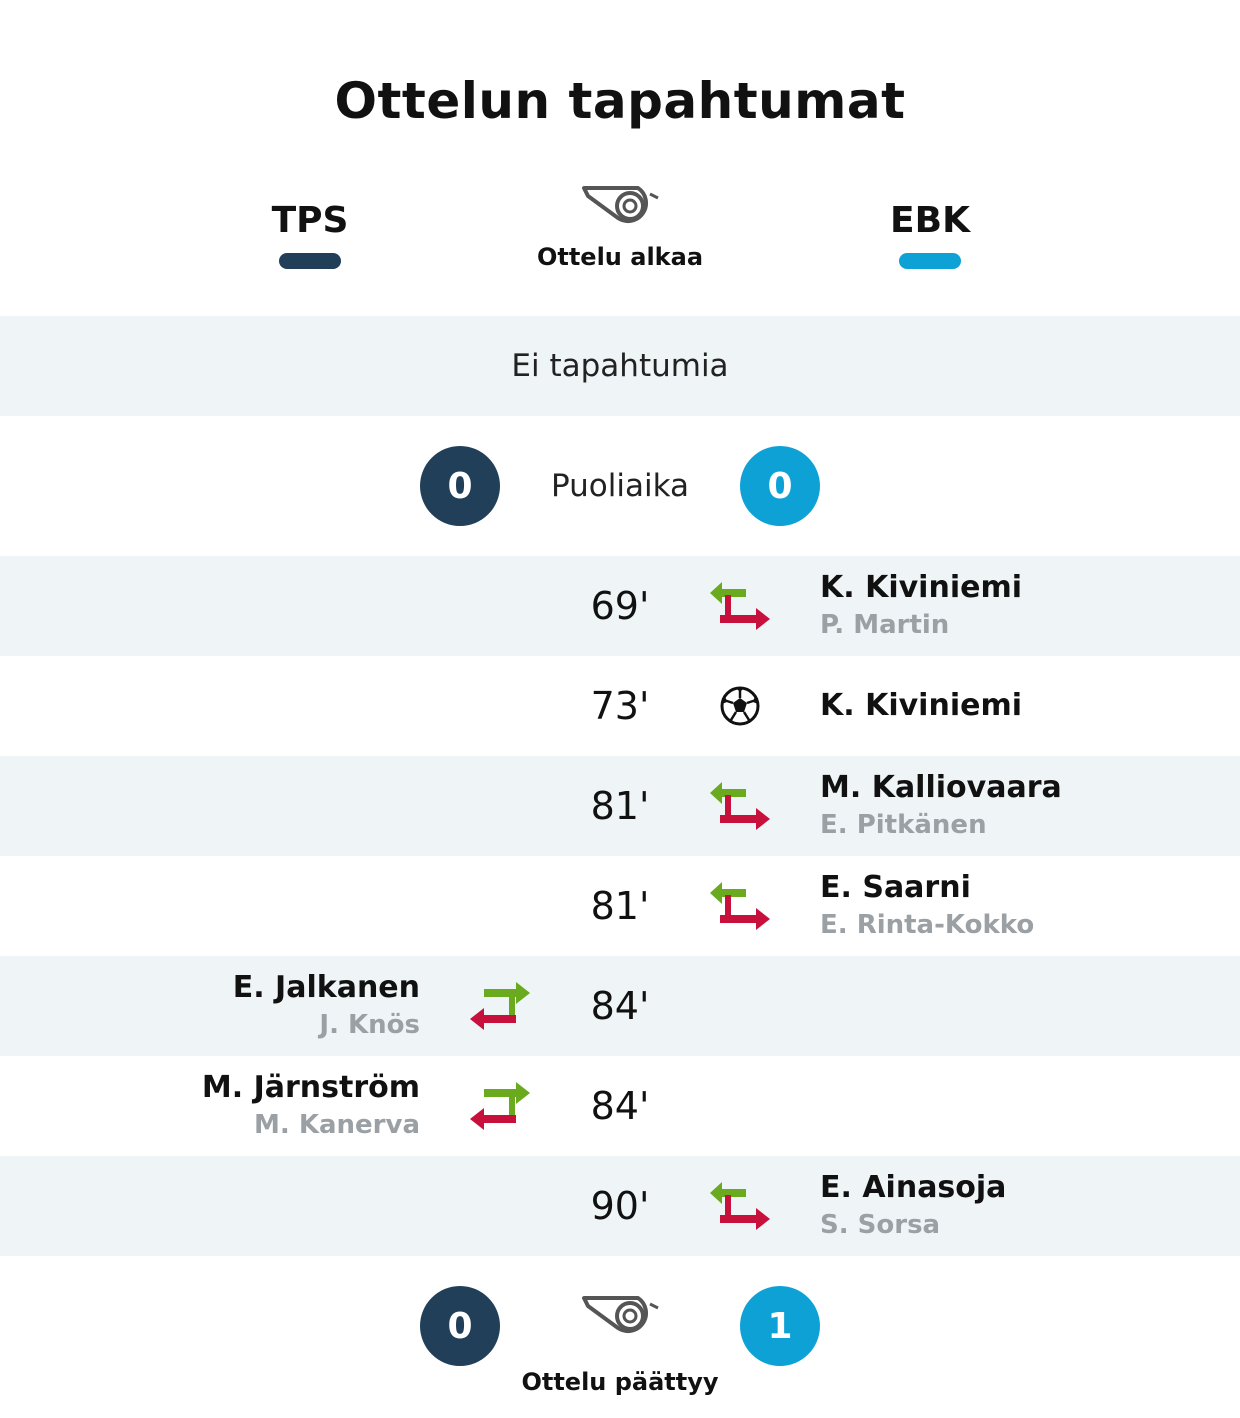 Image resolution: width=1240 pixels, height=1418 pixels. I want to click on player-out: E. Rinta-Kokko, so click(927, 925).